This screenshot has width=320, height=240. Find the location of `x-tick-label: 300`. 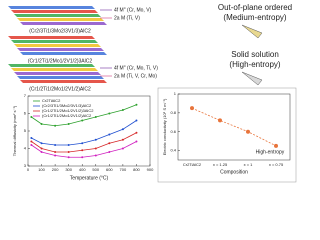

x-tick-label: 300 is located at coordinates (68, 169).